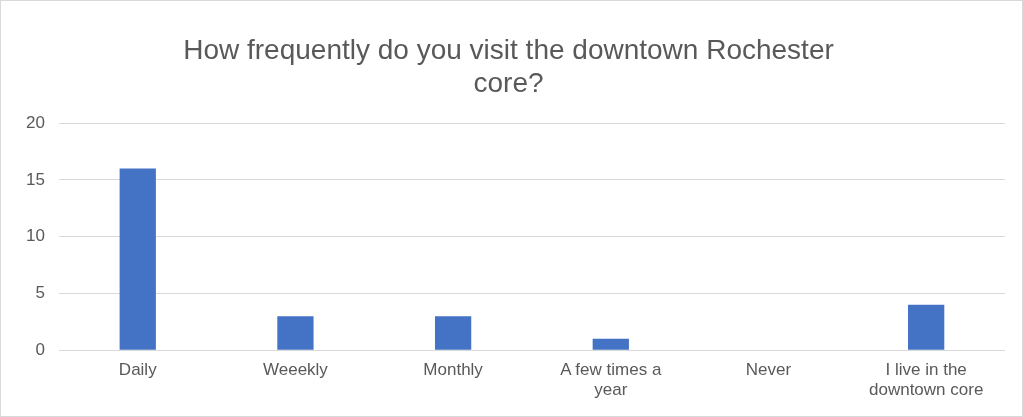 The width and height of the screenshot is (1023, 417). I want to click on x-tick-label: I live in the downtown core, so click(926, 380).